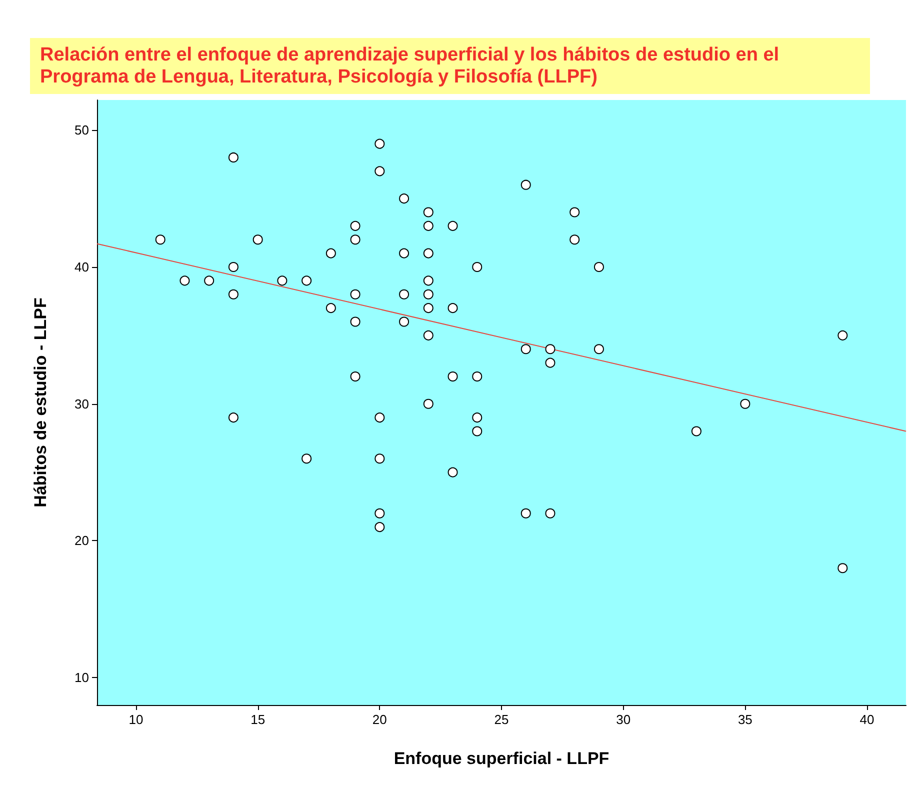 This screenshot has width=907, height=792. Describe the element at coordinates (81, 266) in the screenshot. I see `y-tick-label: 40` at that location.